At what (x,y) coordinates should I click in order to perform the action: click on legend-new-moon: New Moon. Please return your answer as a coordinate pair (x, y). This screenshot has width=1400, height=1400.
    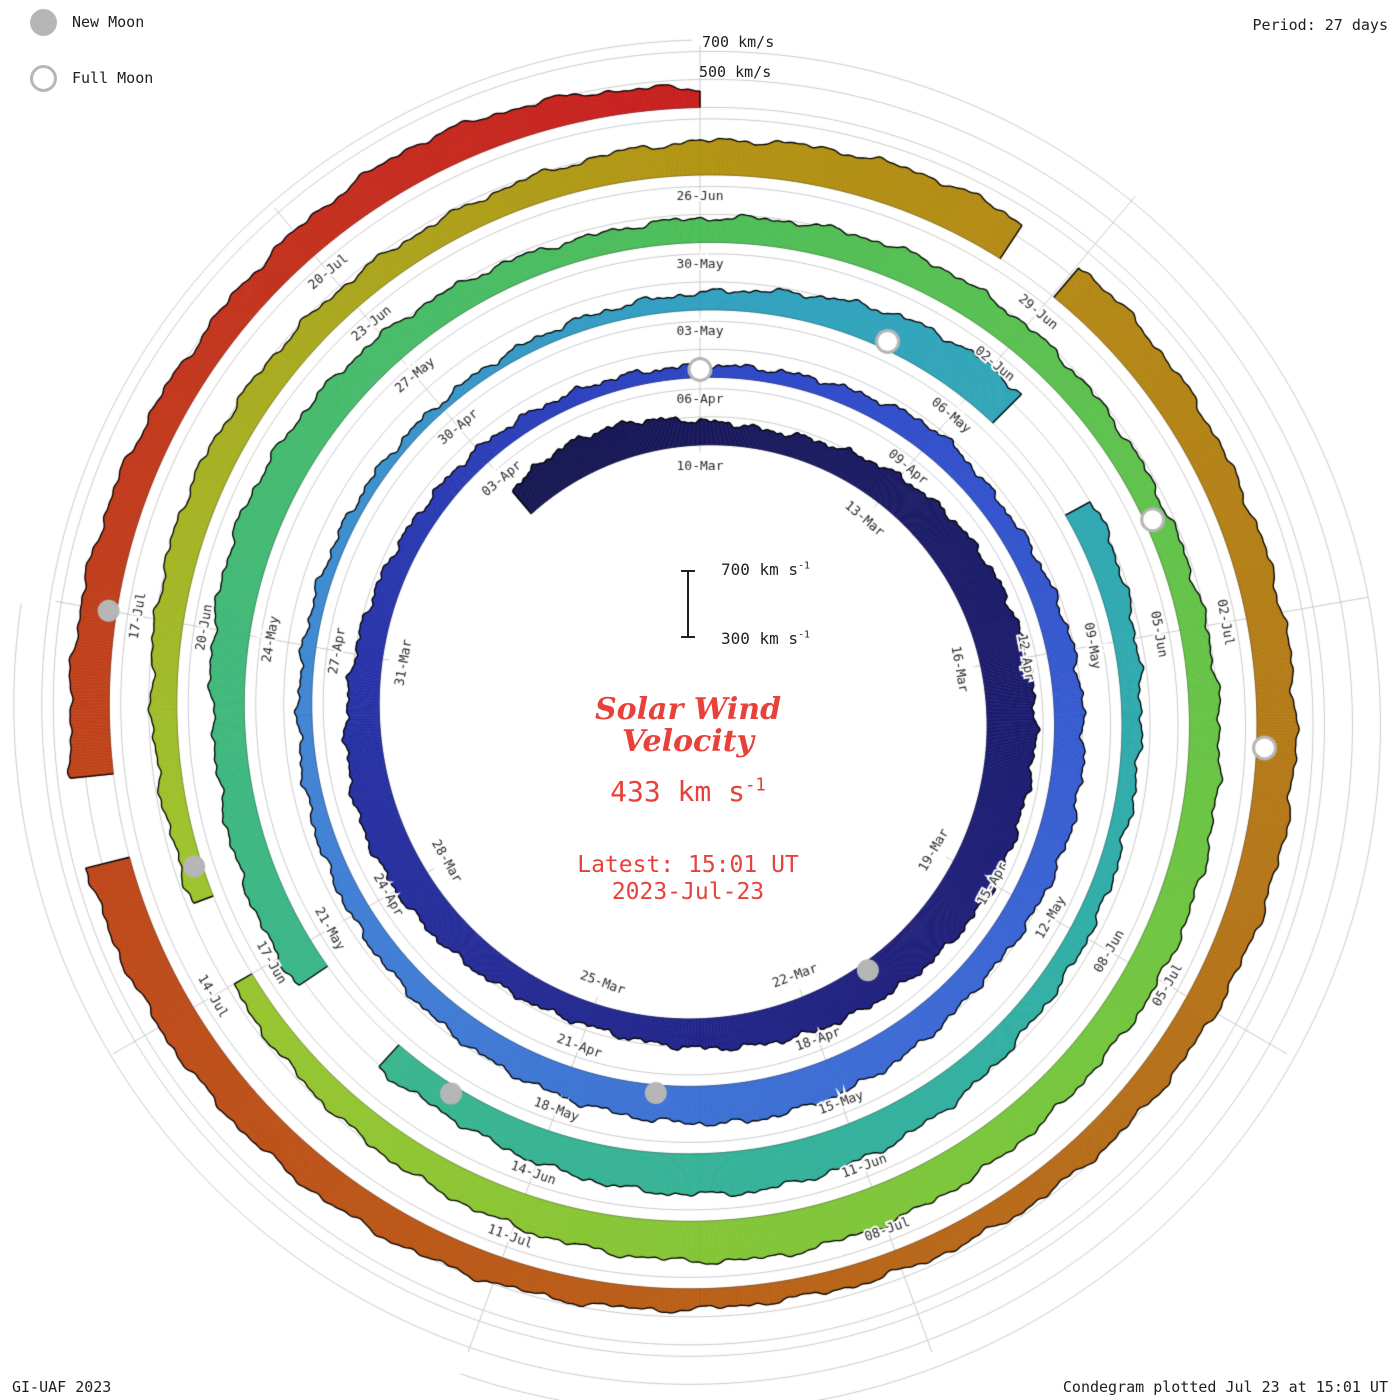
    Looking at the image, I should click on (91, 22).